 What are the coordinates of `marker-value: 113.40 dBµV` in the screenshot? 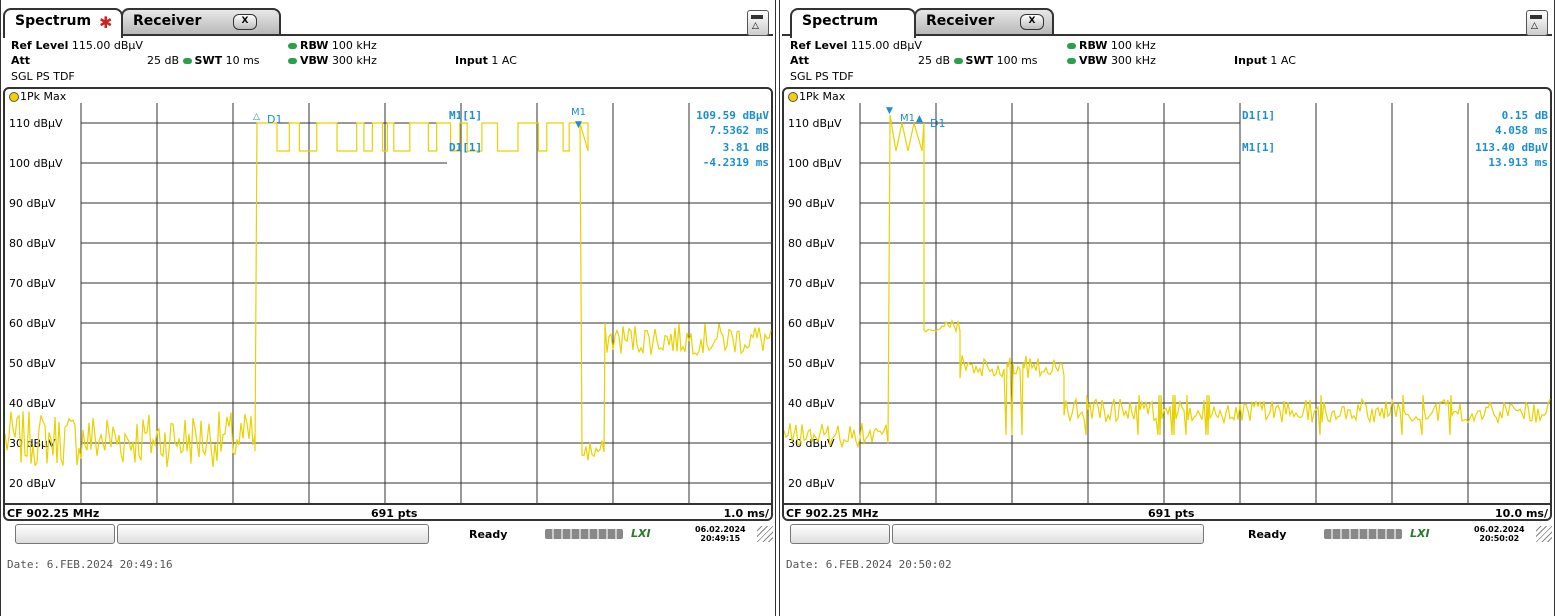 It's located at (1511, 147).